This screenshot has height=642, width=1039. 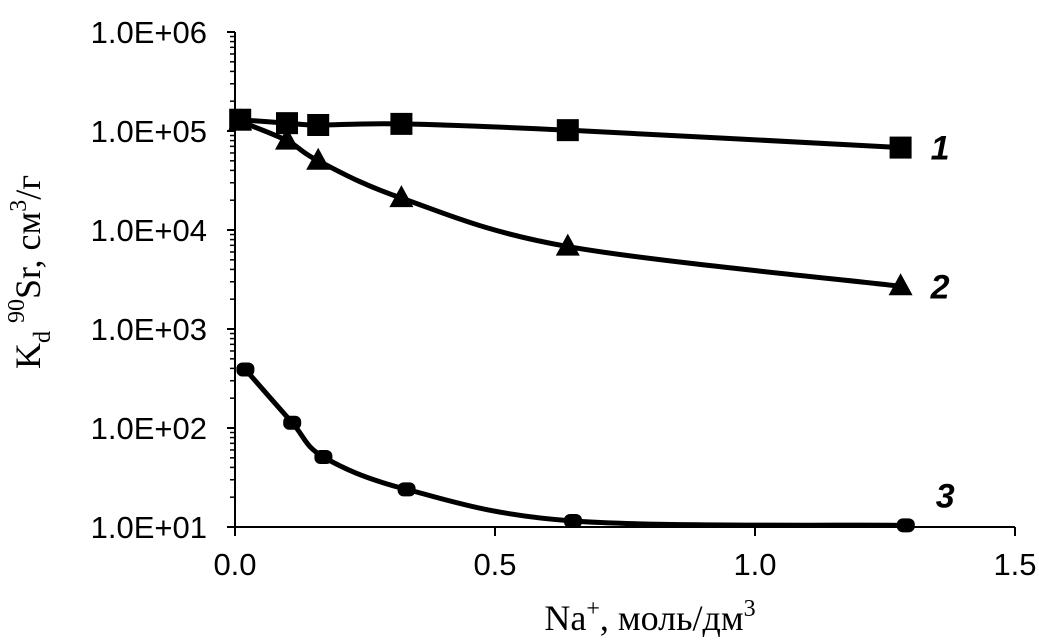 What do you see at coordinates (28, 356) in the screenshot?
I see `y-title-k: K` at bounding box center [28, 356].